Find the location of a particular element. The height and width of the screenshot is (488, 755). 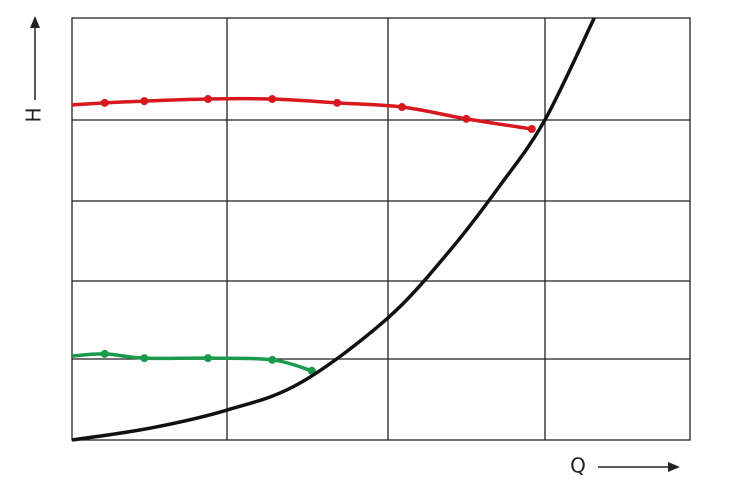

y-axis-label: H is located at coordinates (34, 114).